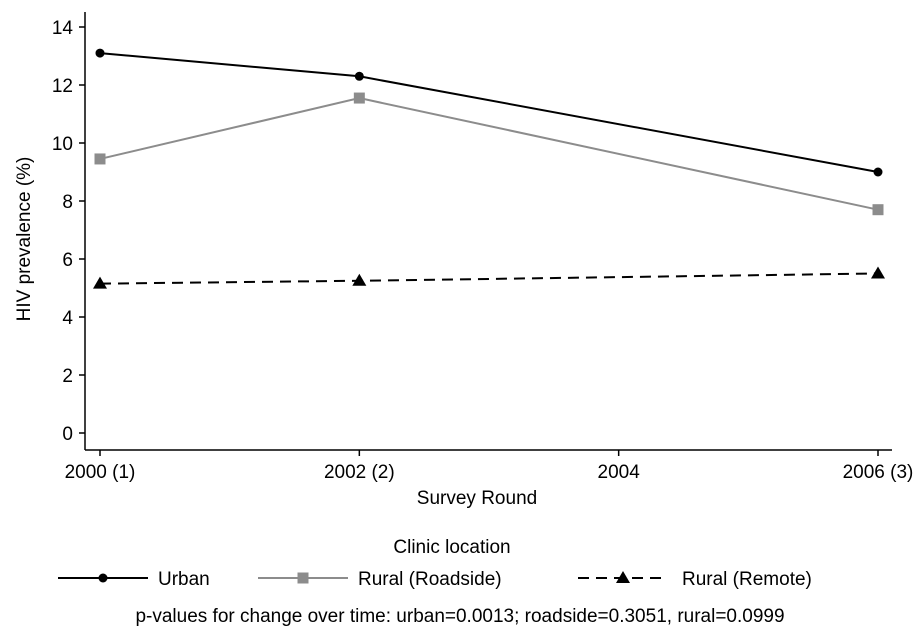 The width and height of the screenshot is (924, 632). I want to click on legend-item: Rural (Roadside), so click(380, 579).